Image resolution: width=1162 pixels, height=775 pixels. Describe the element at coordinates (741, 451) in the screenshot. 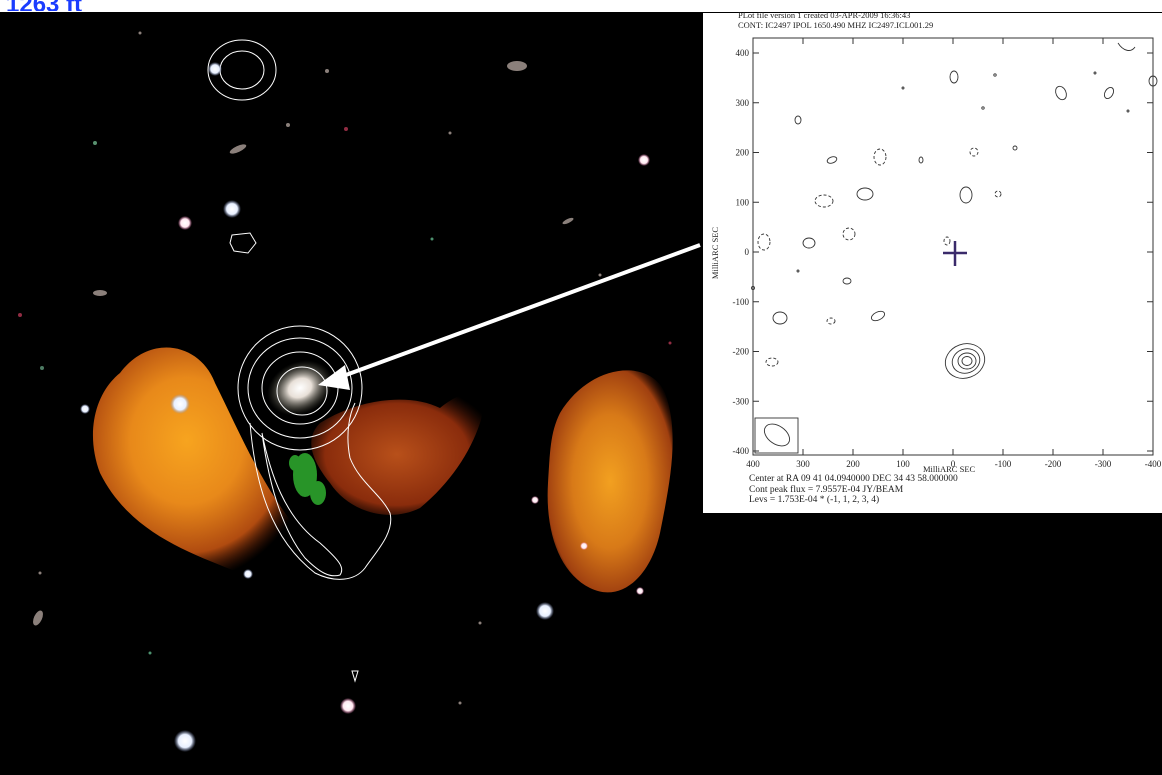

I see `y-tick-label: -400` at that location.